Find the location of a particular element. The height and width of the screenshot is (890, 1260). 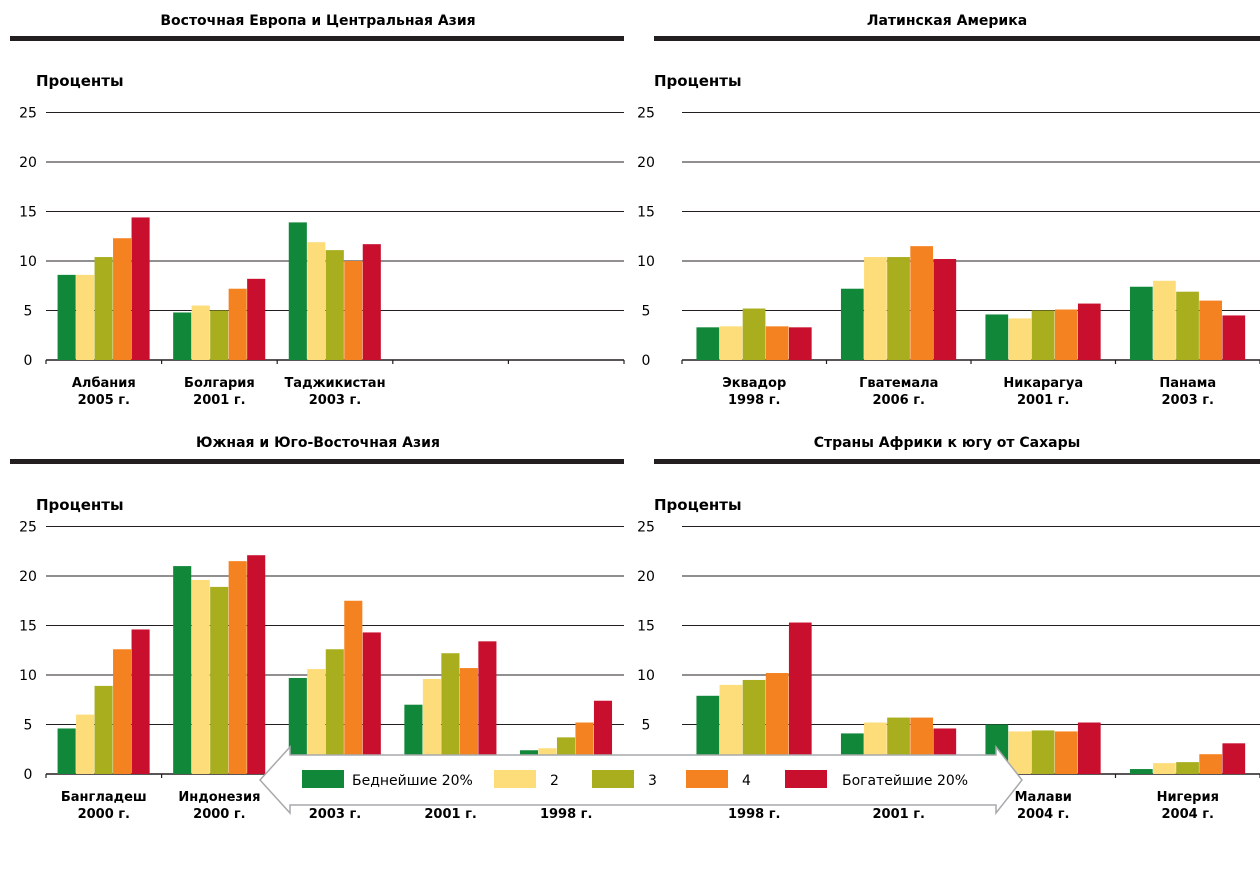

legend-label-2: 2 is located at coordinates (554, 781).